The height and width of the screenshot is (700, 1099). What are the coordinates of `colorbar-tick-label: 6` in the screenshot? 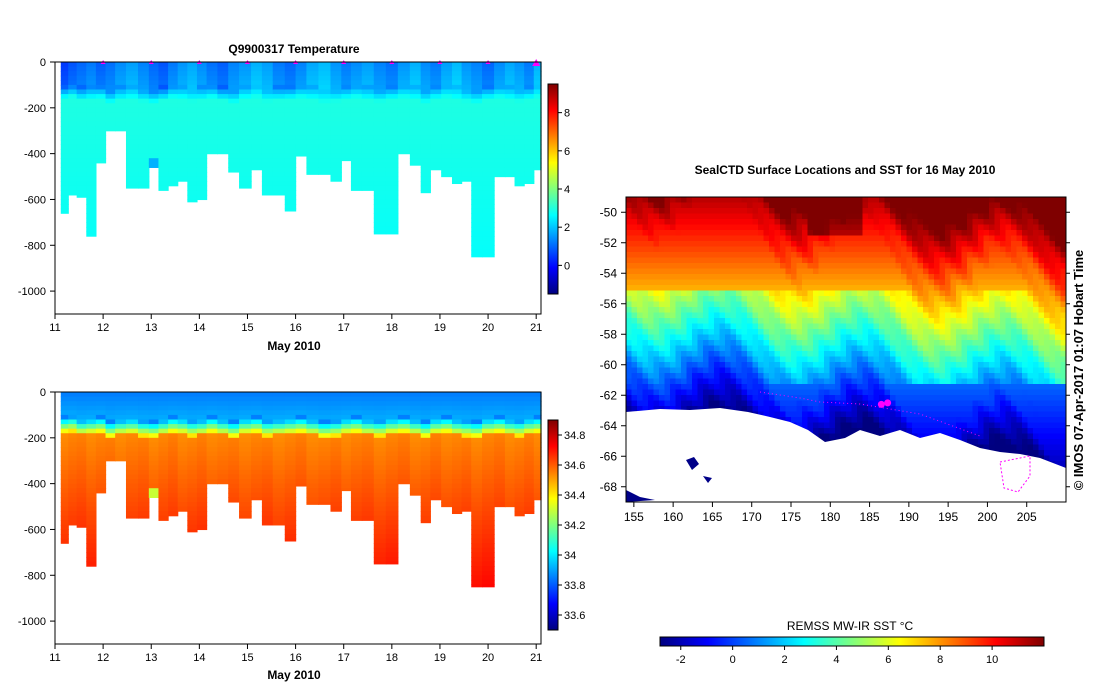 It's located at (567, 152).